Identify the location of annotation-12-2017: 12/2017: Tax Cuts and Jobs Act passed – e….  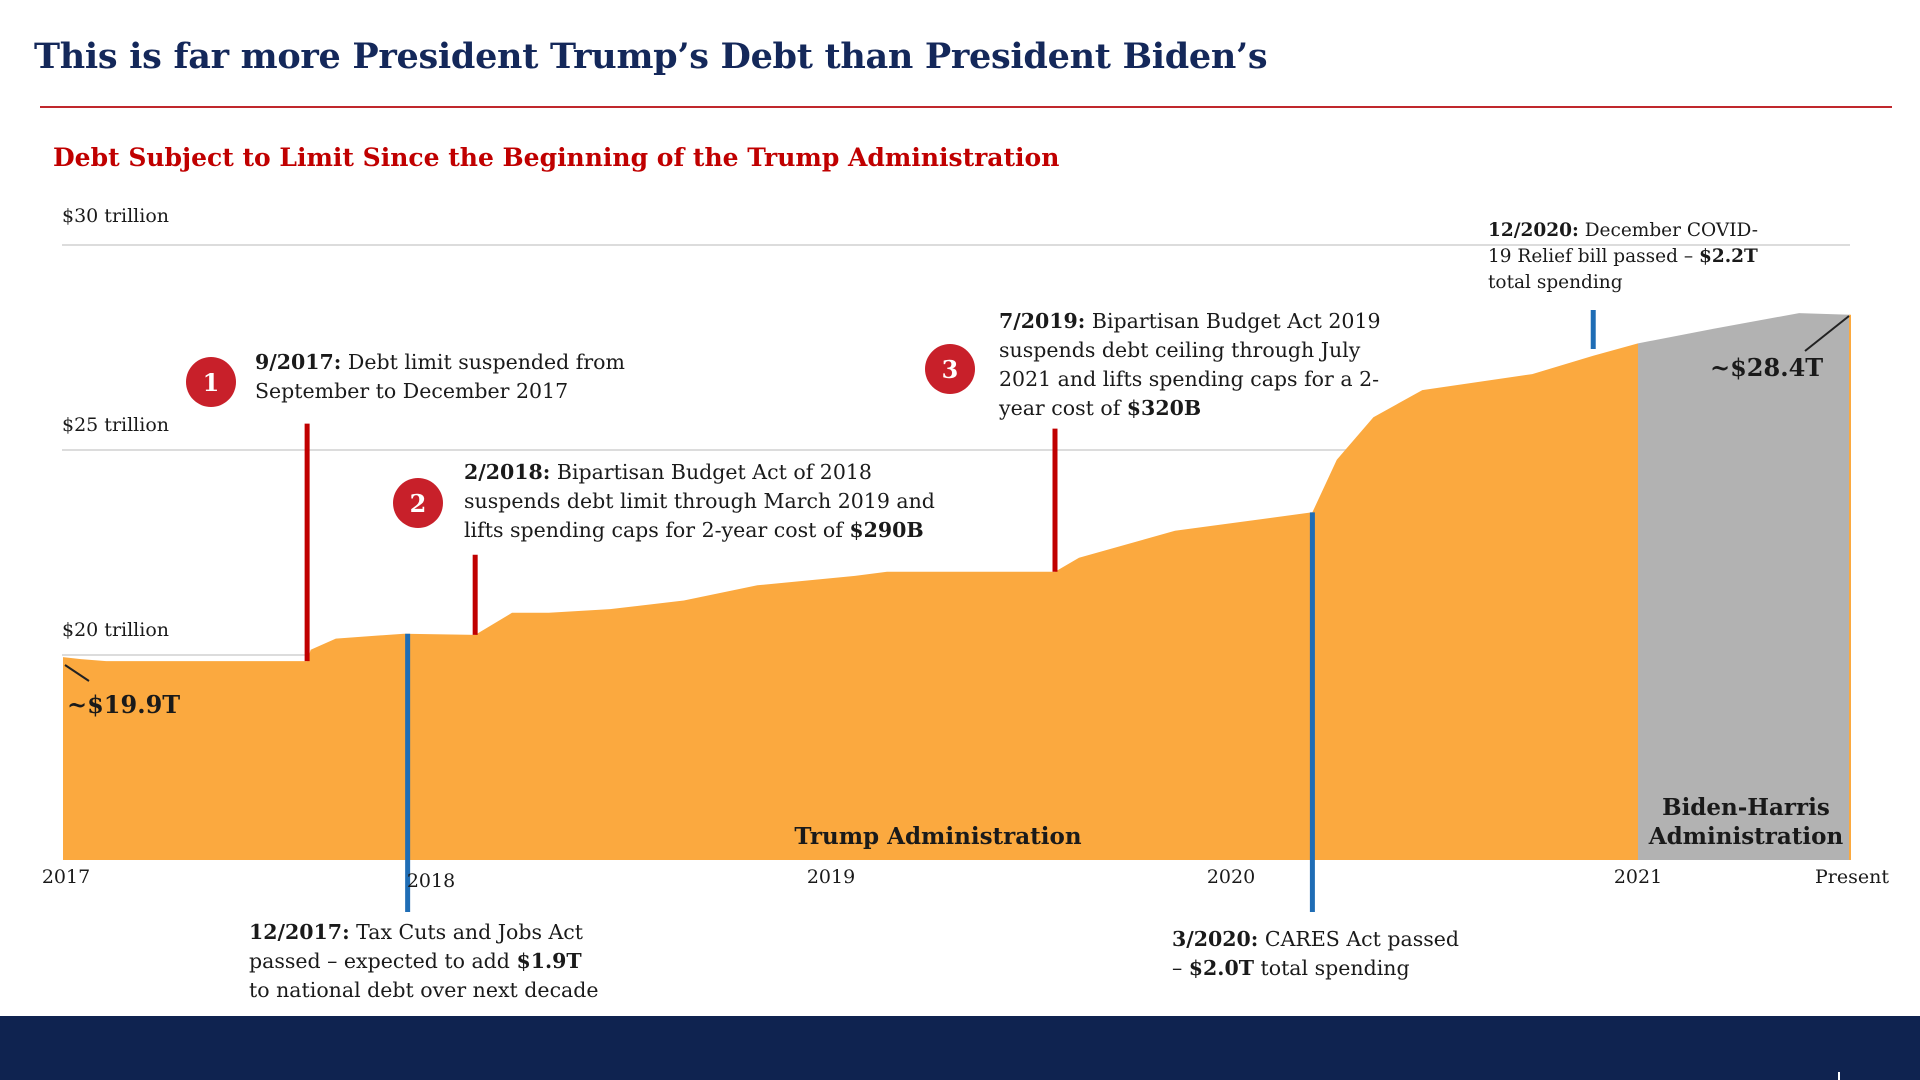
(424, 961).